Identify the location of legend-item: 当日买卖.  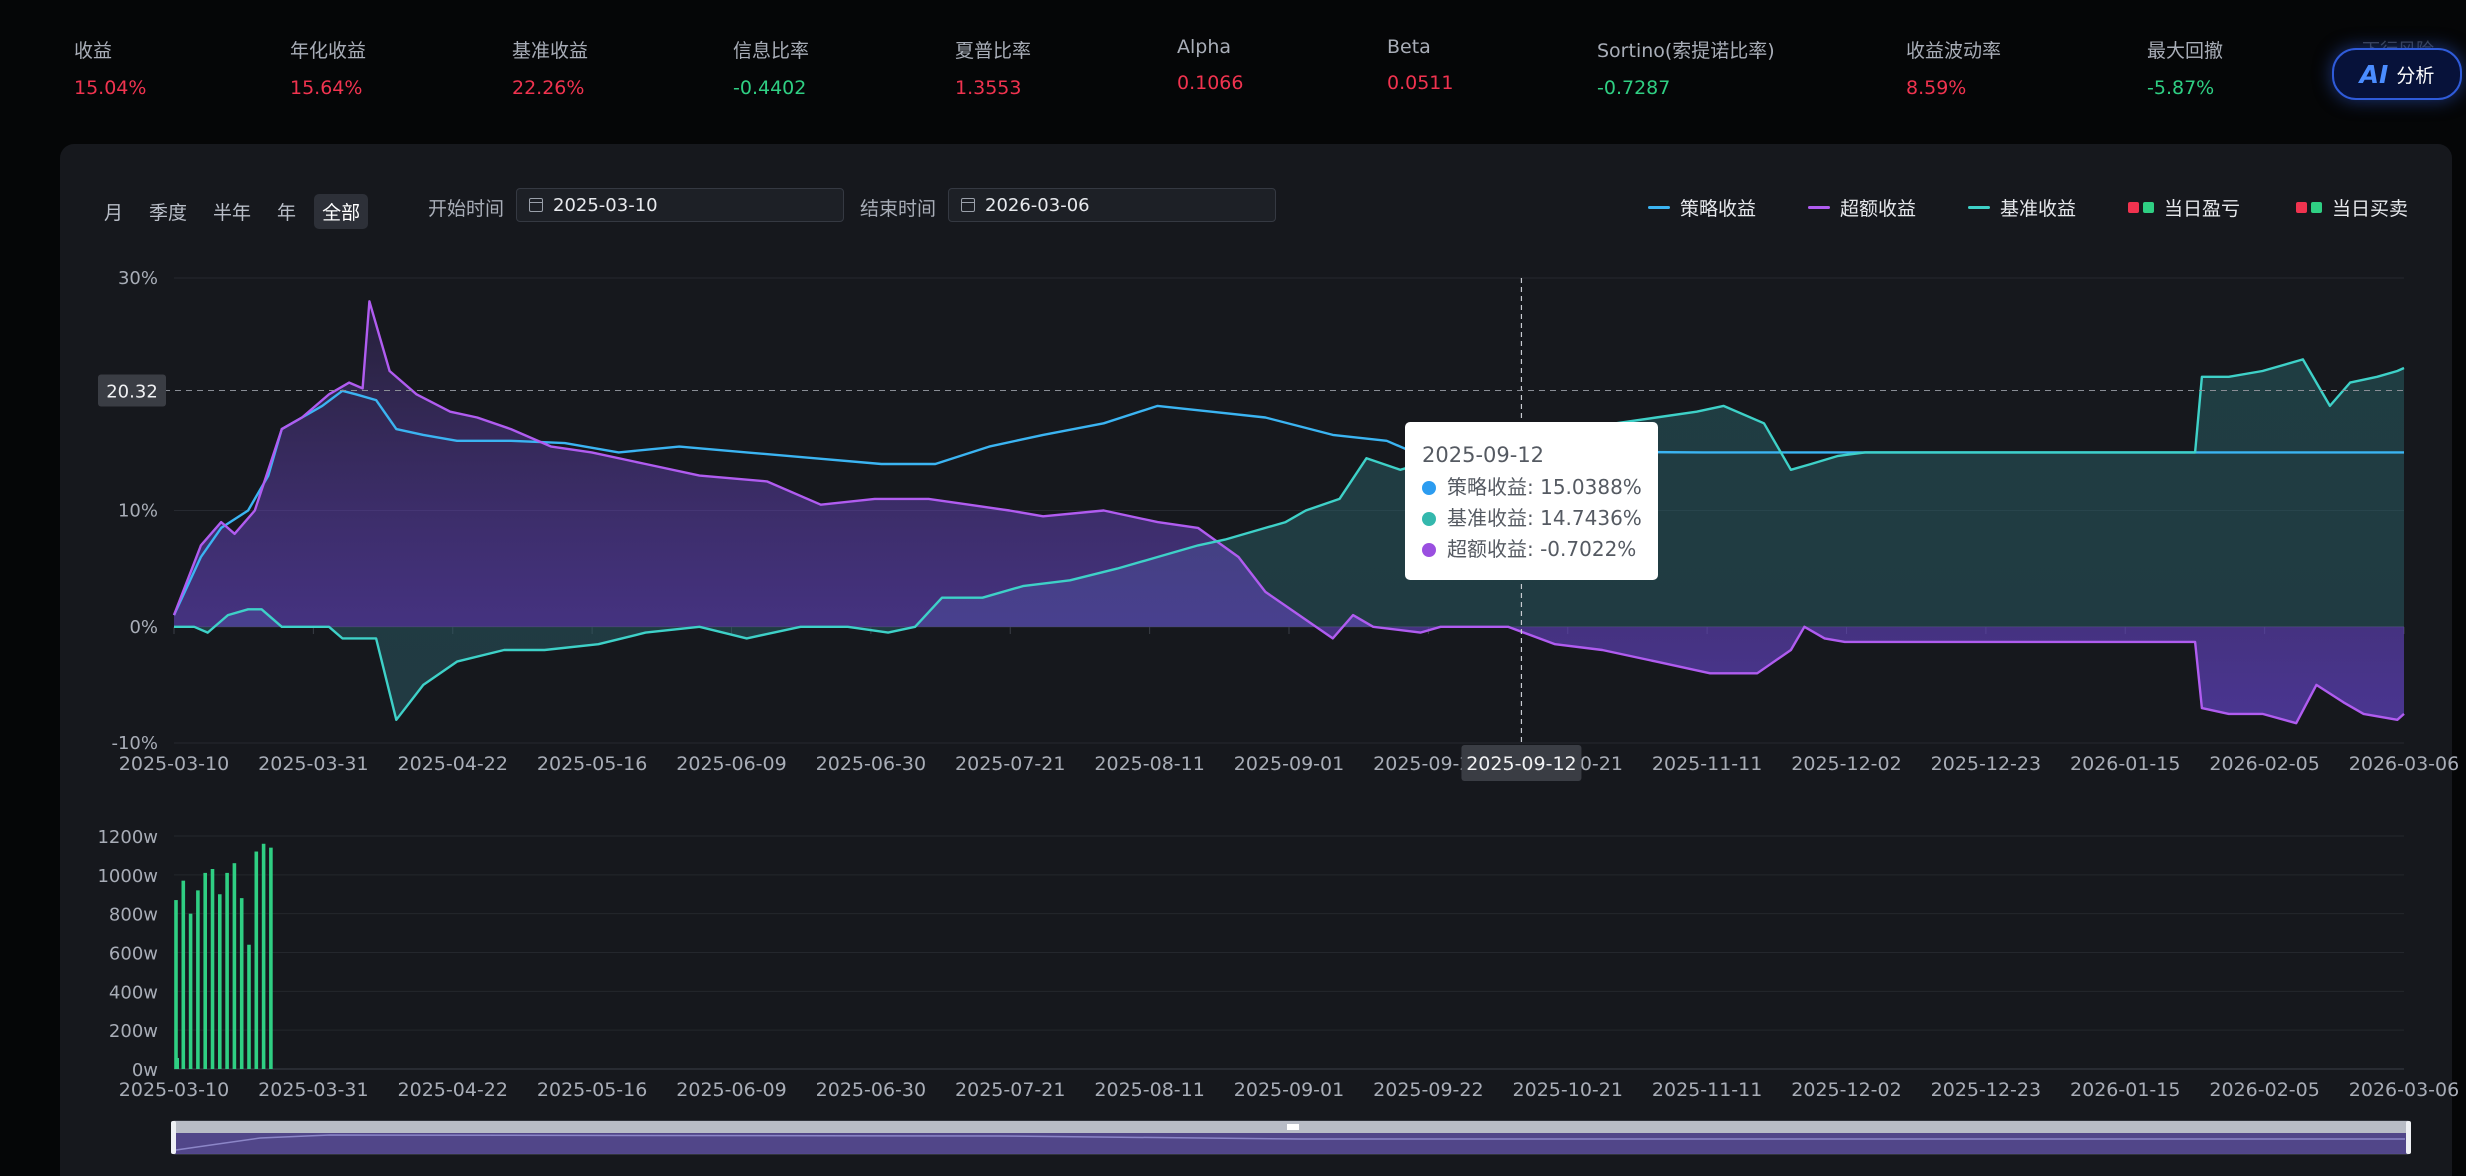
(2352, 207).